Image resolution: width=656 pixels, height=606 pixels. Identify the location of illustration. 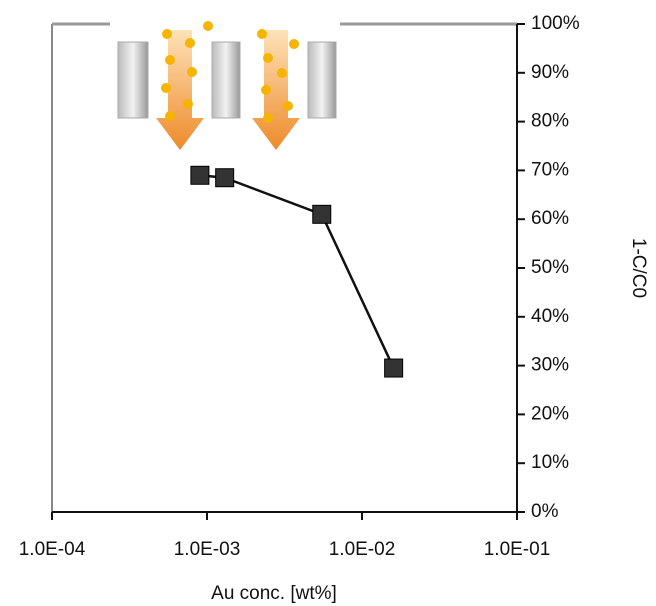
(227, 85).